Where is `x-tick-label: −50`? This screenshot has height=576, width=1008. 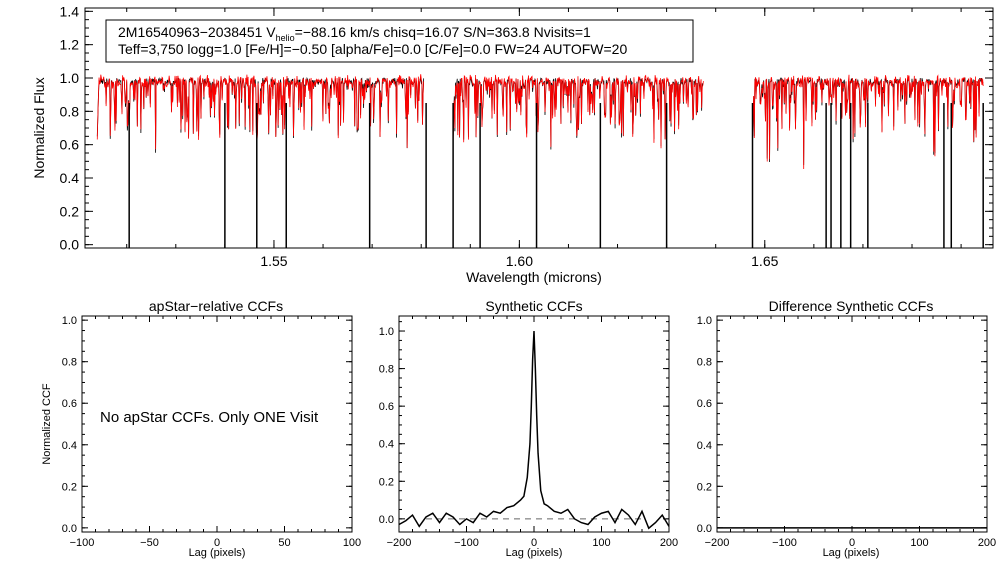 x-tick-label: −50 is located at coordinates (149, 543).